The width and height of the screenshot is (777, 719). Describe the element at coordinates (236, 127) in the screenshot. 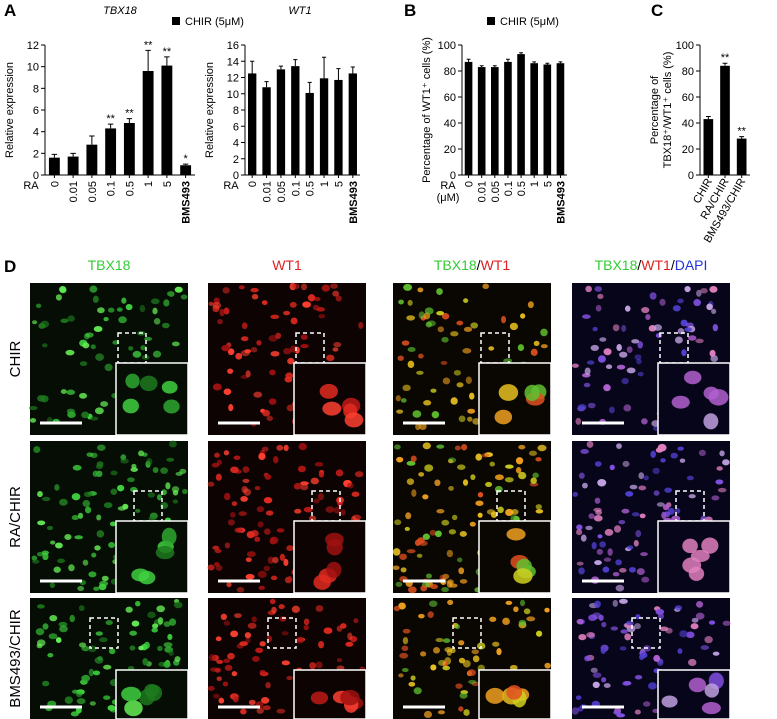

I see `y-tick-label: 6` at that location.